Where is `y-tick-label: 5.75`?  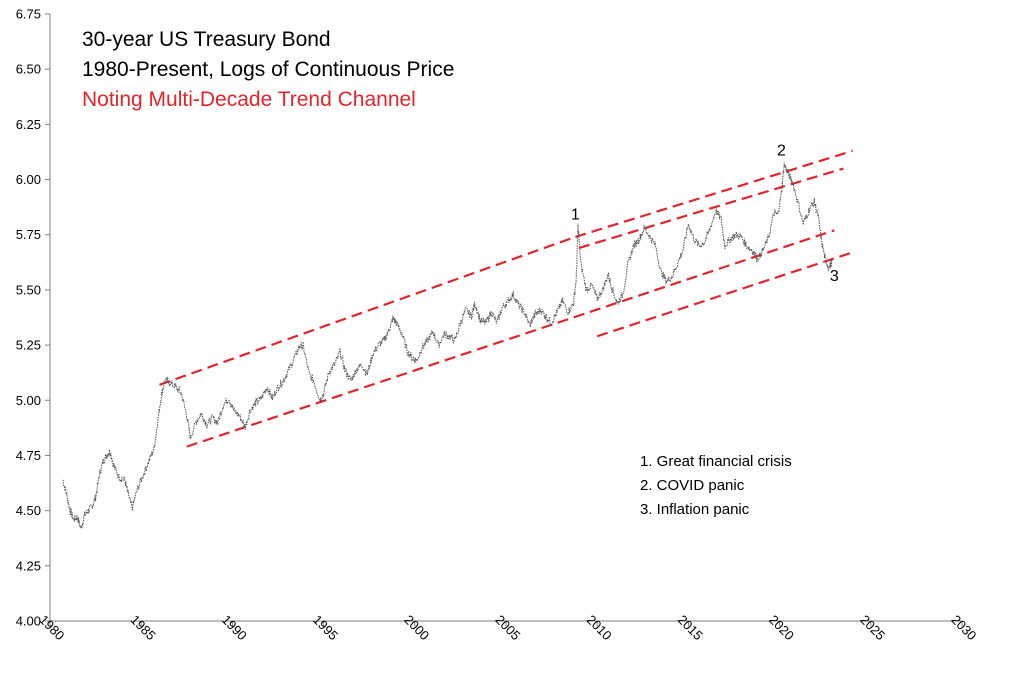 y-tick-label: 5.75 is located at coordinates (28, 234).